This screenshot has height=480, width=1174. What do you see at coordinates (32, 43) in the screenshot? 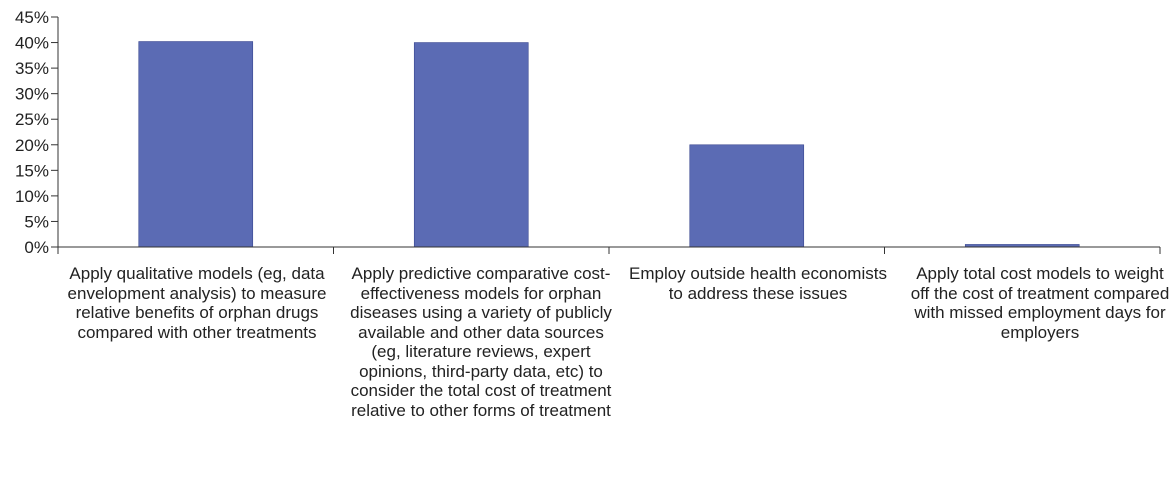
I see `y-tick-label: 40%` at bounding box center [32, 43].